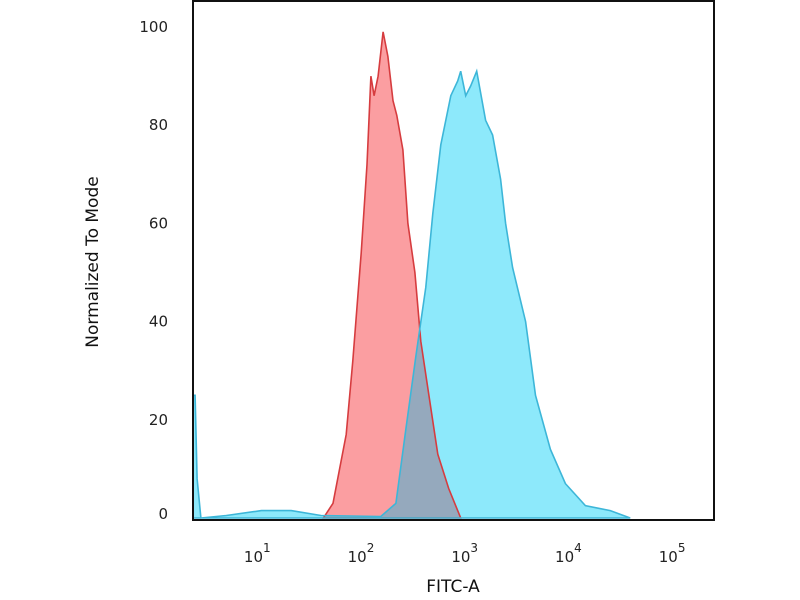  What do you see at coordinates (153, 270) in the screenshot?
I see `y-tick-labels: 0 20 40 60 80 100` at bounding box center [153, 270].